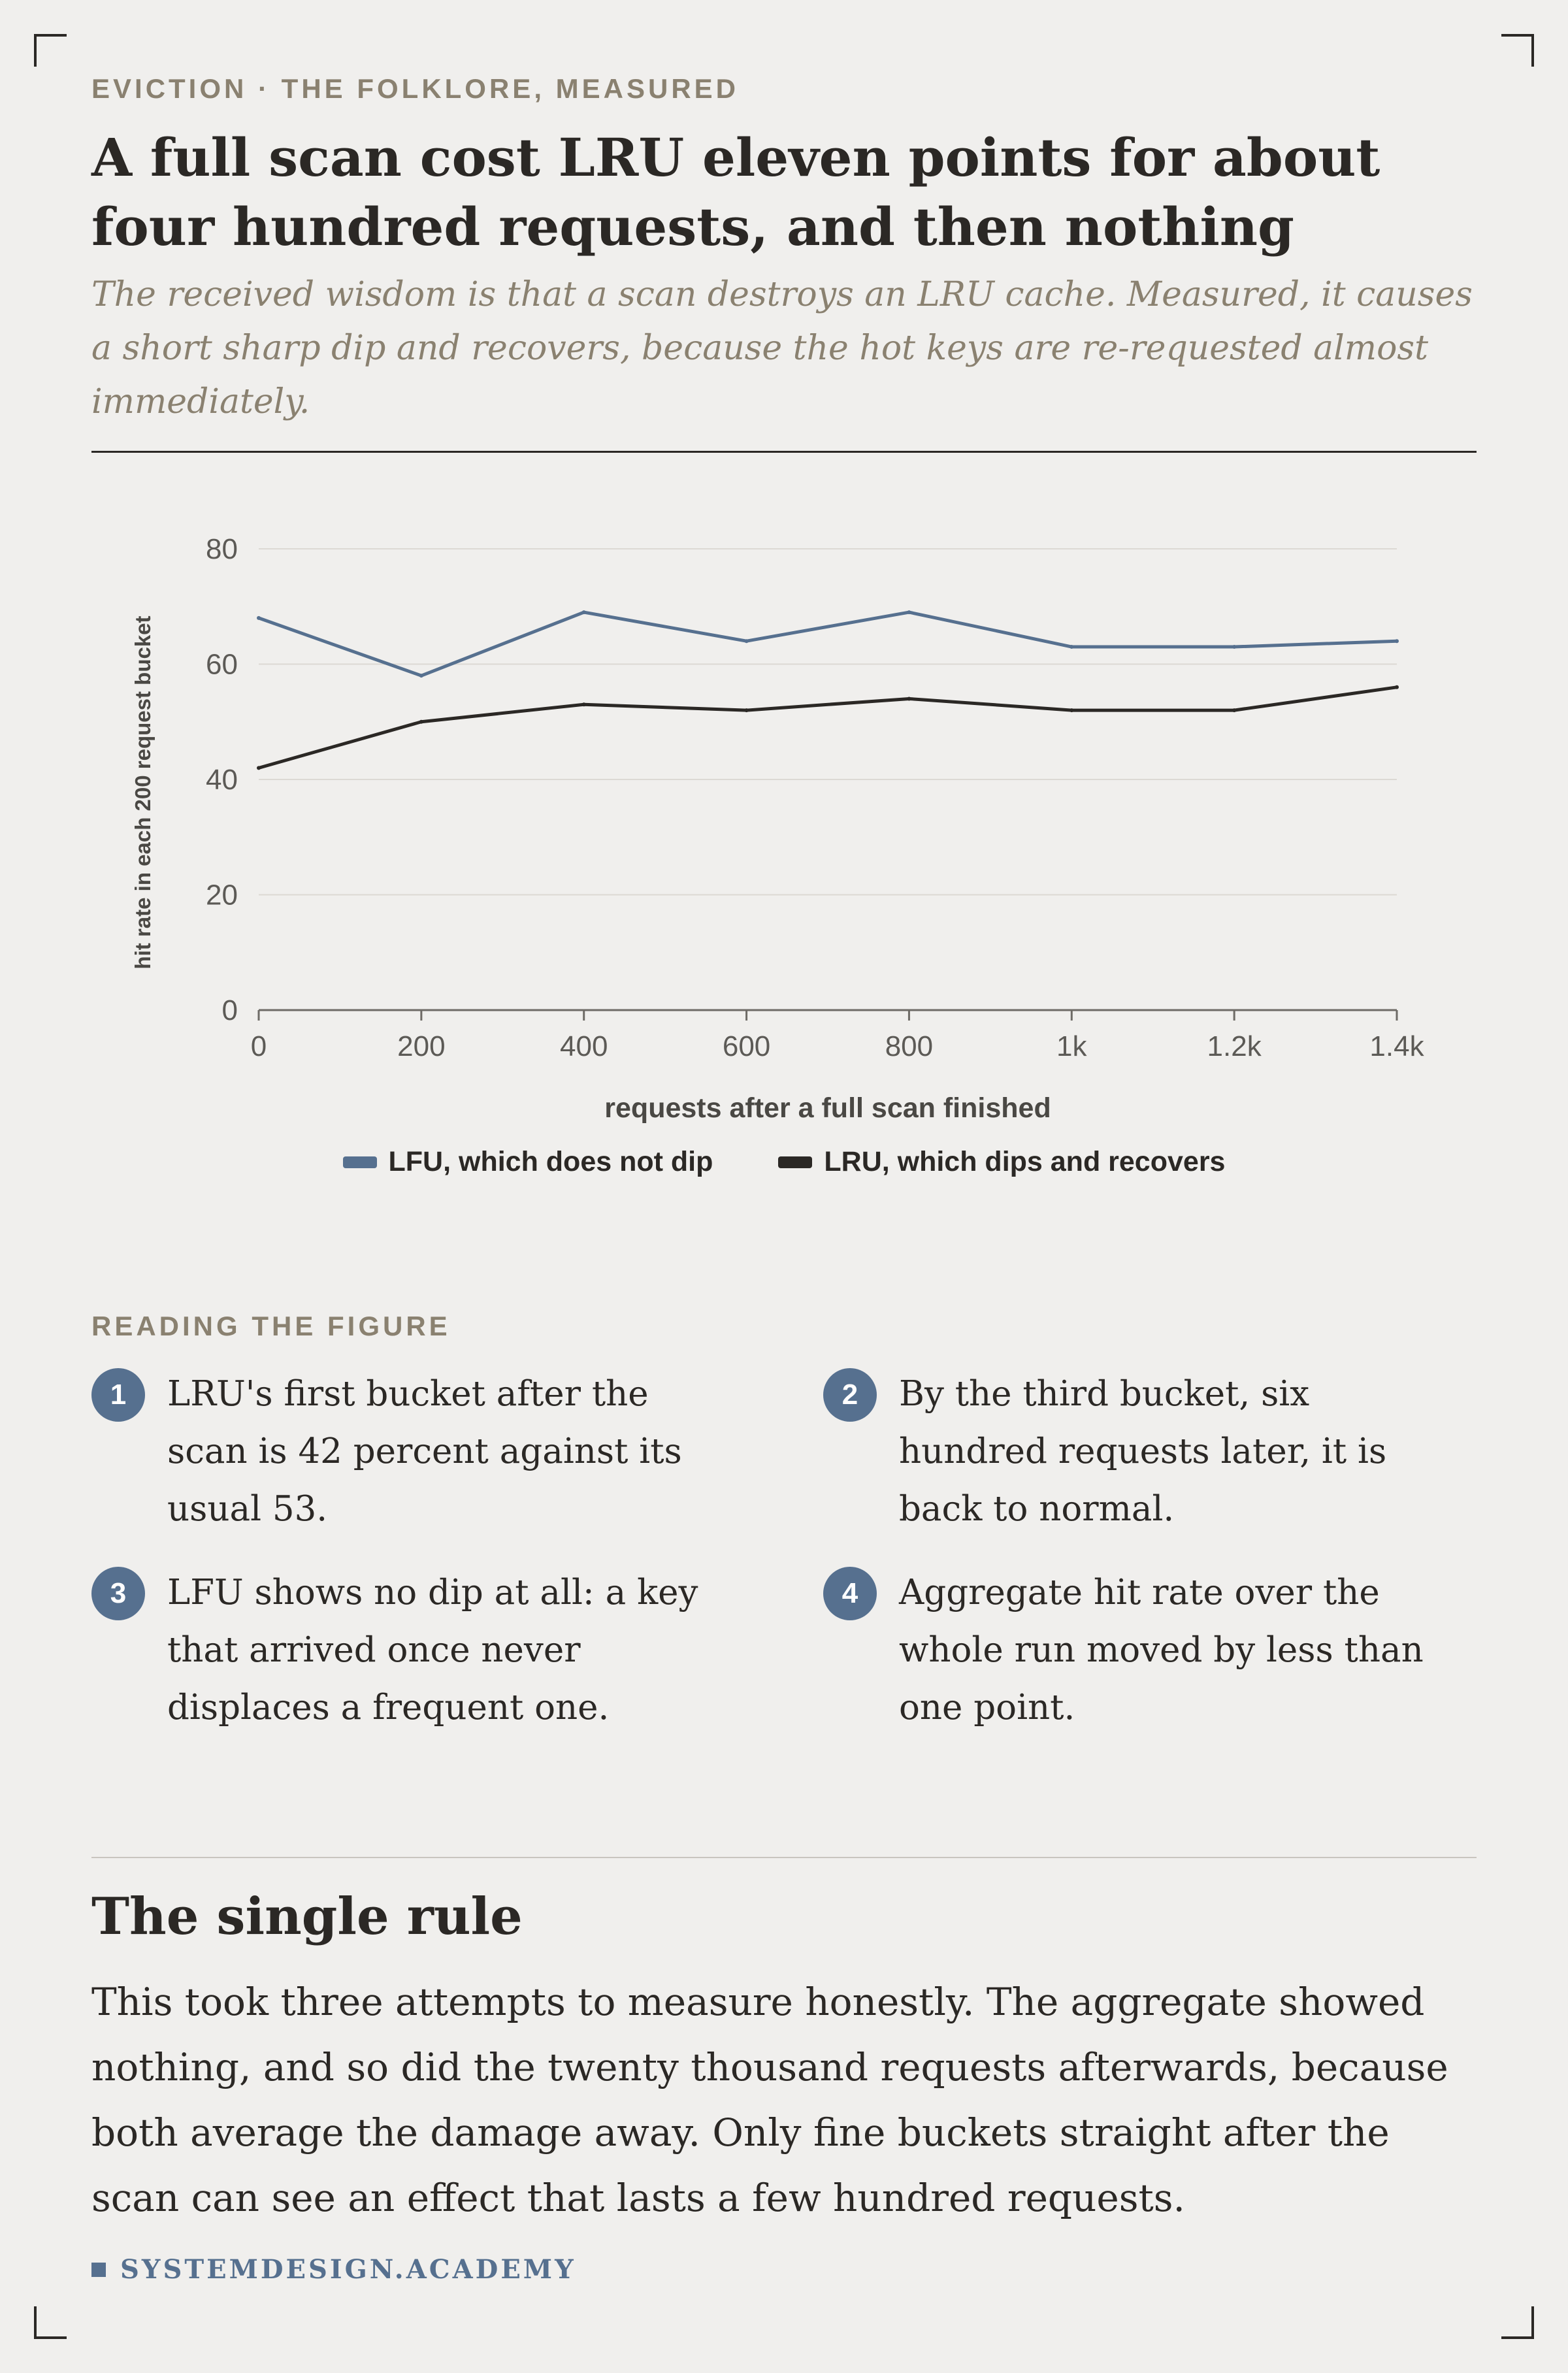 The height and width of the screenshot is (2373, 1568). Describe the element at coordinates (230, 1010) in the screenshot. I see `y-tick-label: 0` at that location.